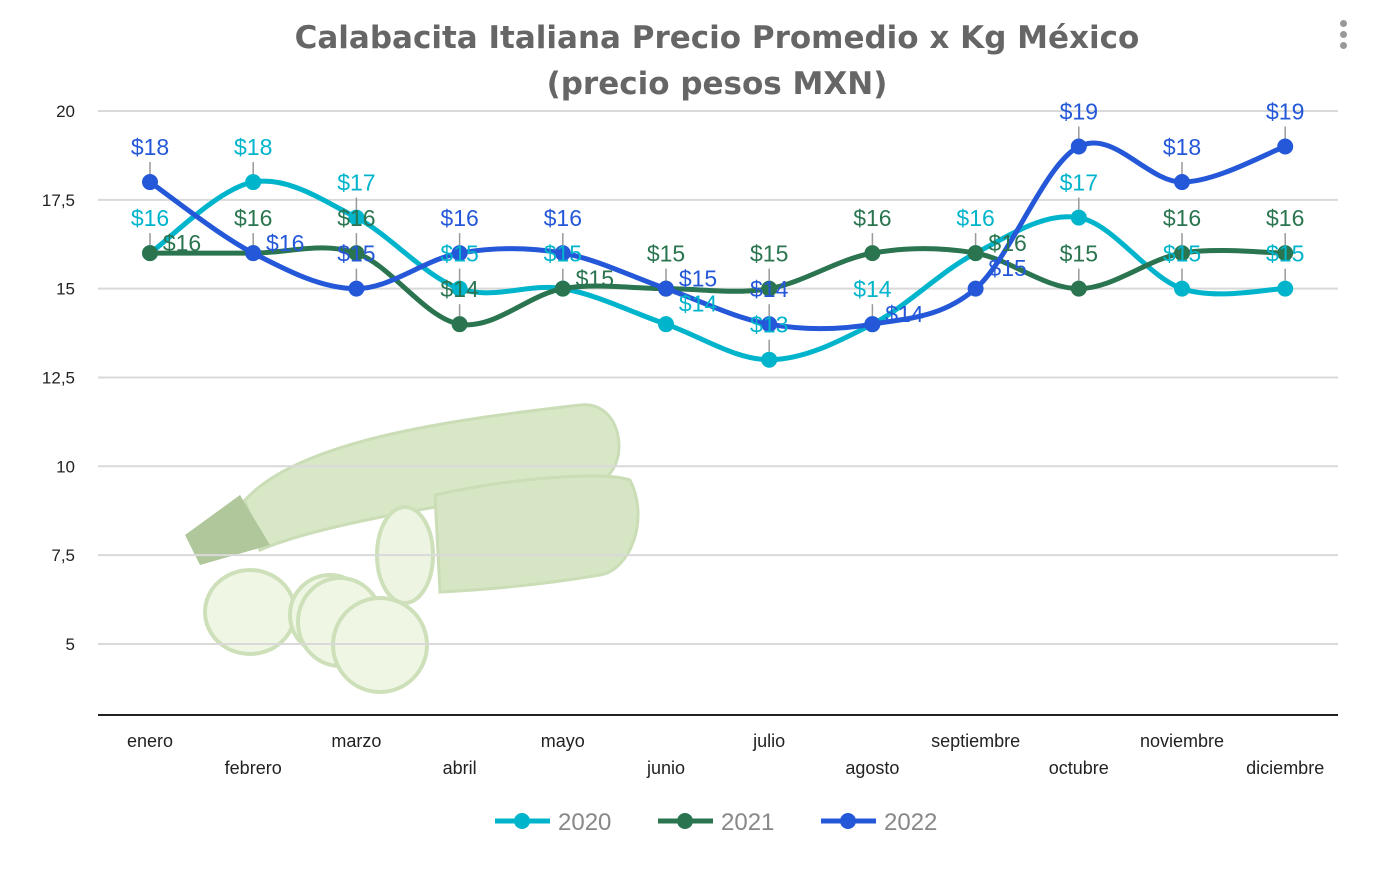  What do you see at coordinates (58, 200) in the screenshot?
I see `y-tick-label: 17,5` at bounding box center [58, 200].